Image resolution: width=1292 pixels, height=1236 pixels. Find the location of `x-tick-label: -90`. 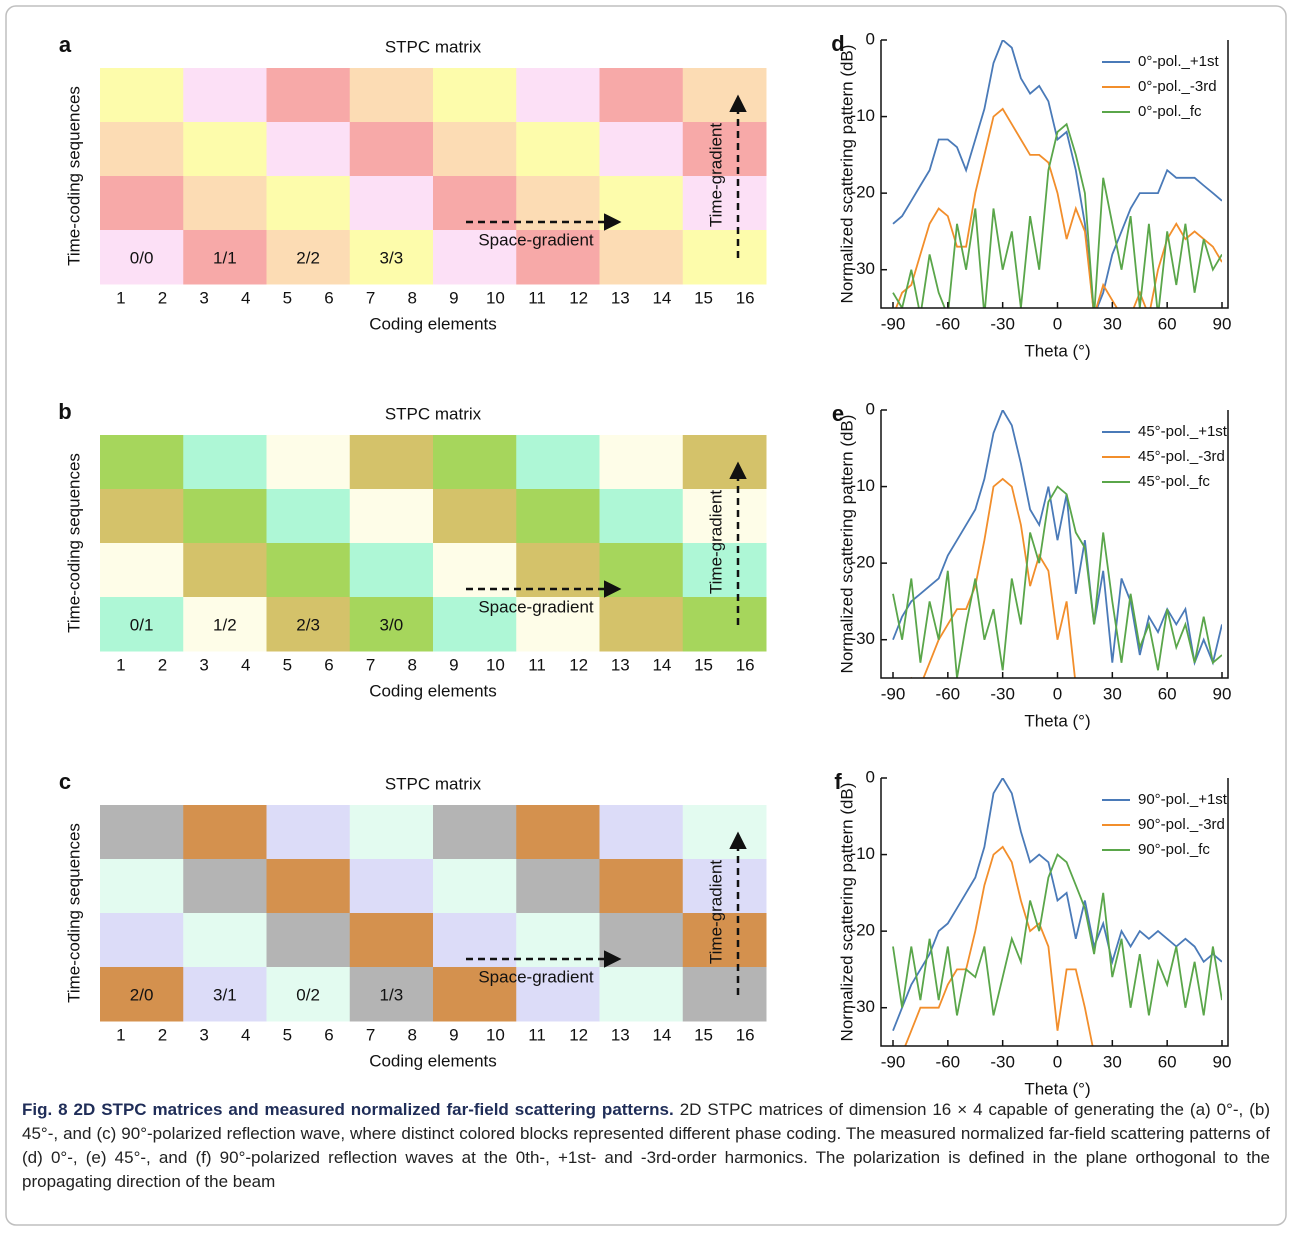

x-tick-label: -90 is located at coordinates (893, 323).